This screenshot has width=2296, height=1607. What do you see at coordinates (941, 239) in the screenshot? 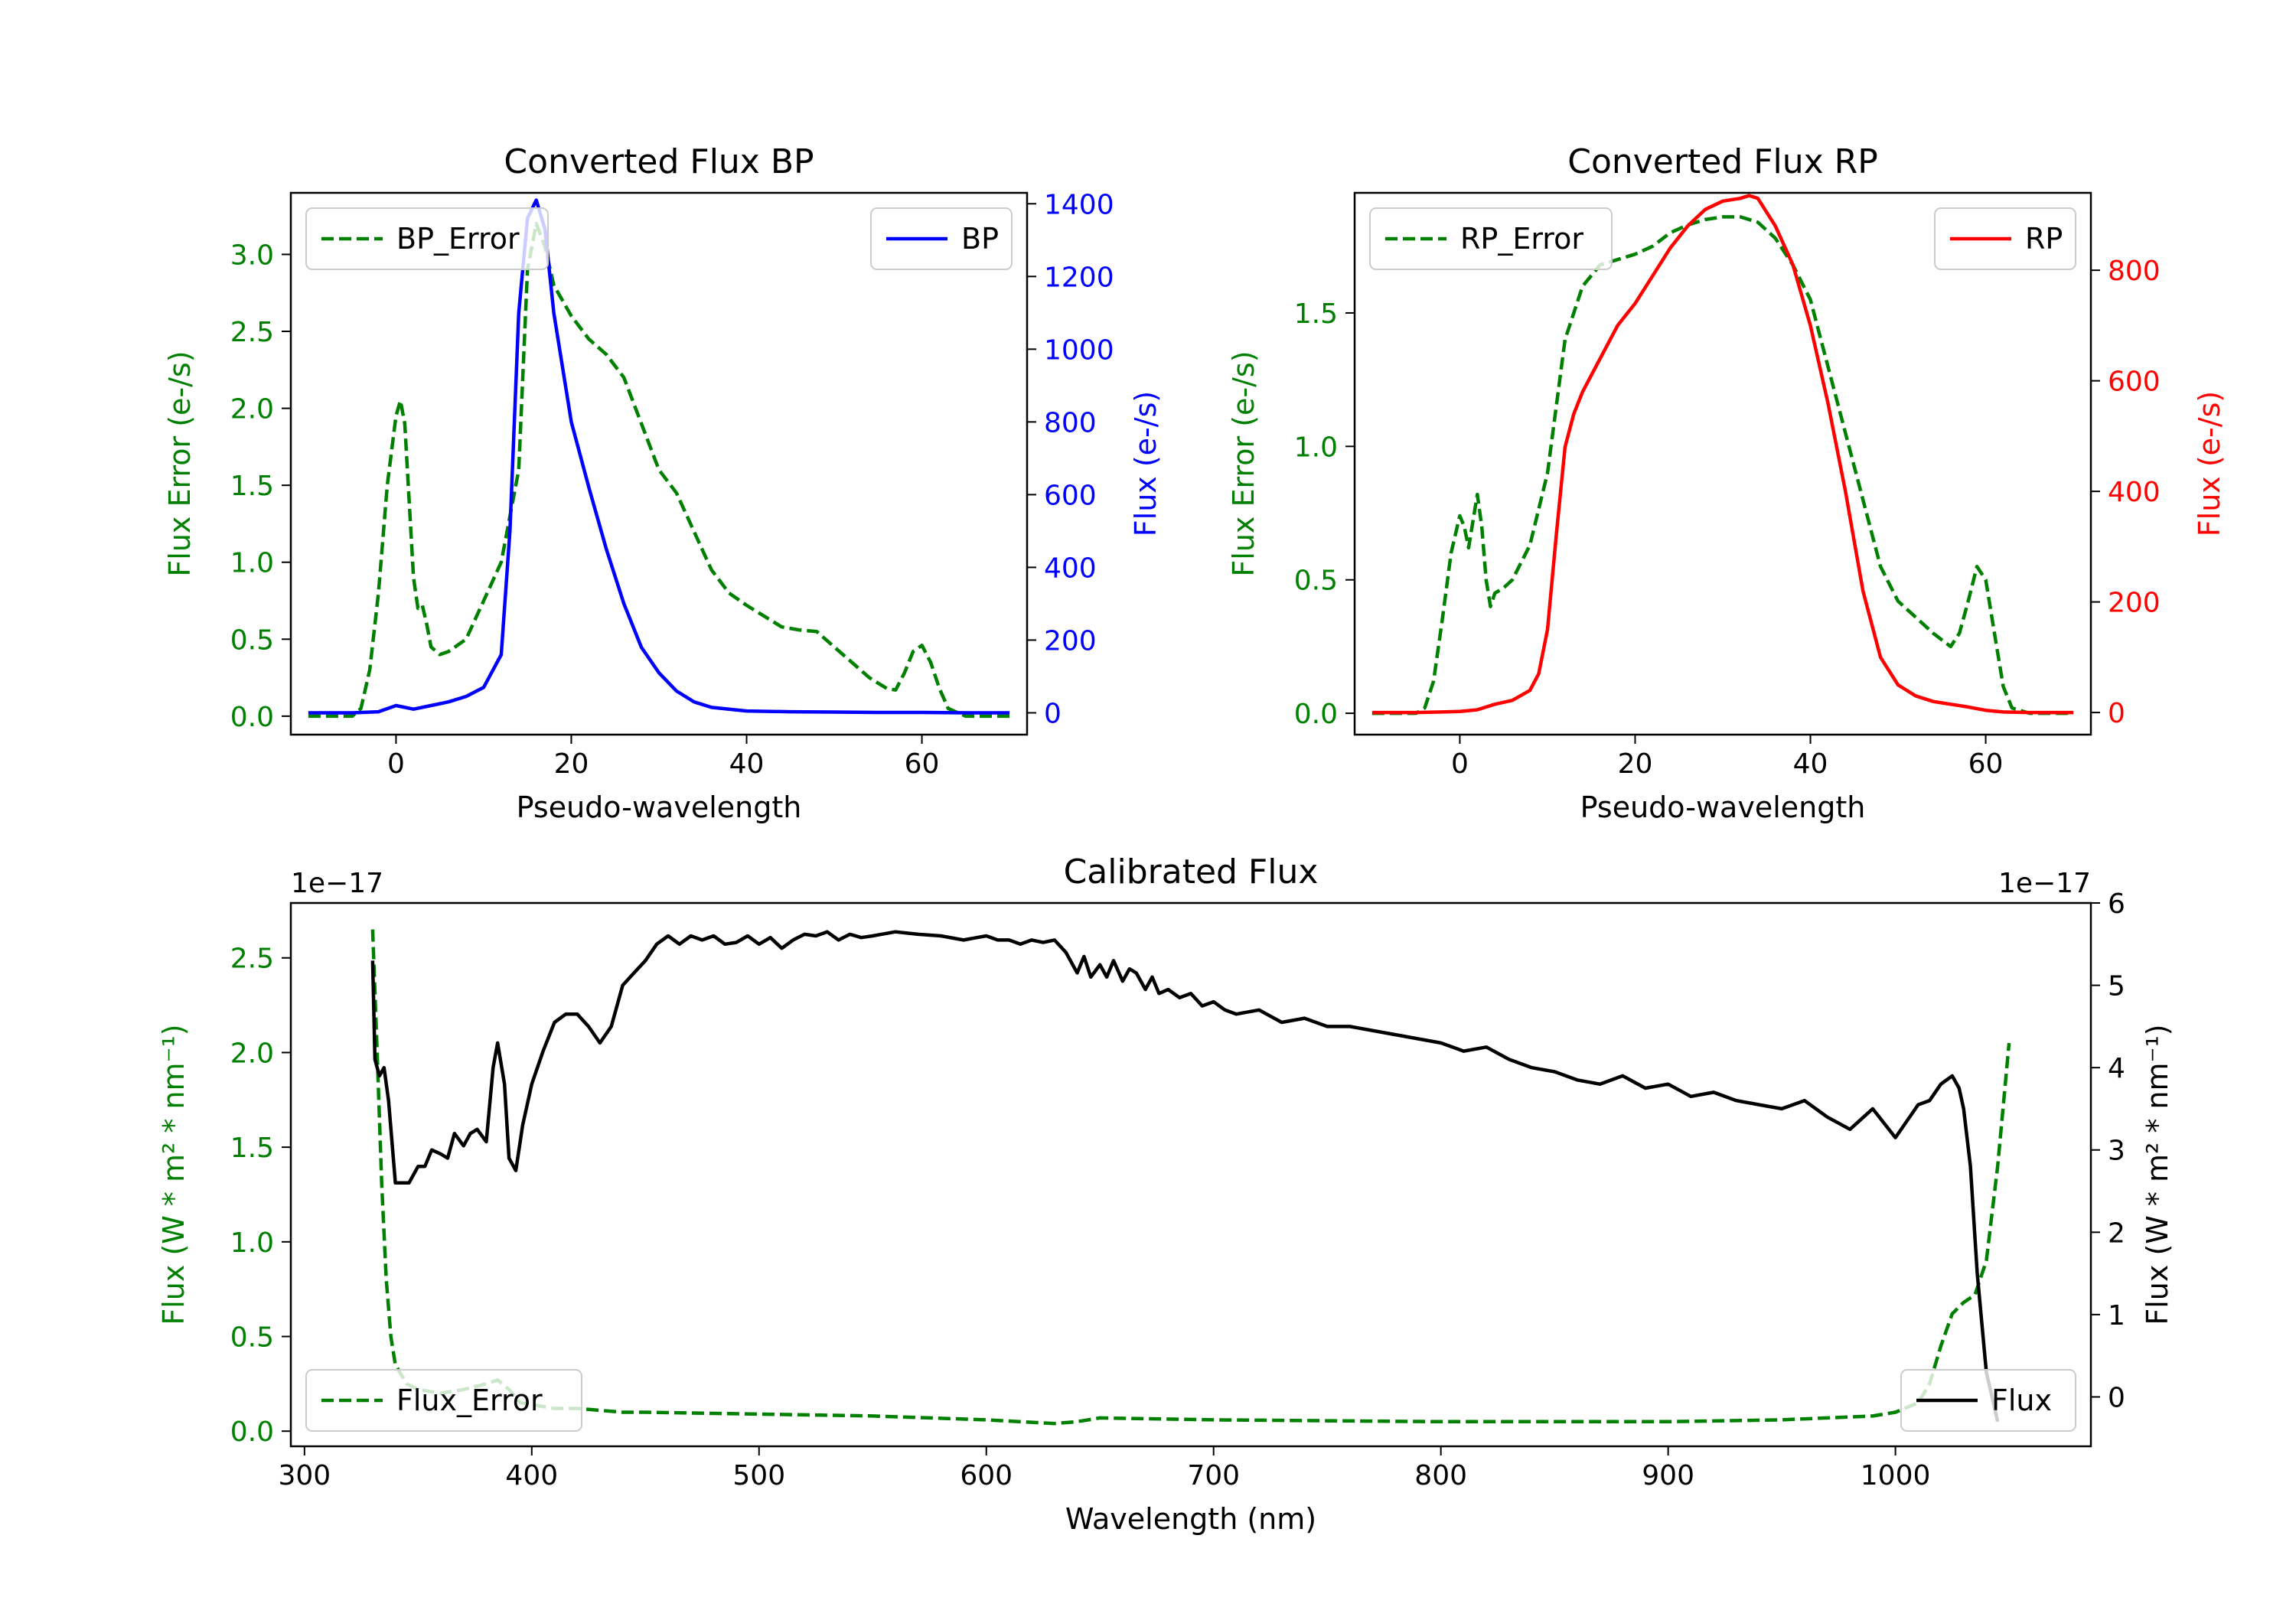
I see `bp-legend-bp: BP` at bounding box center [941, 239].